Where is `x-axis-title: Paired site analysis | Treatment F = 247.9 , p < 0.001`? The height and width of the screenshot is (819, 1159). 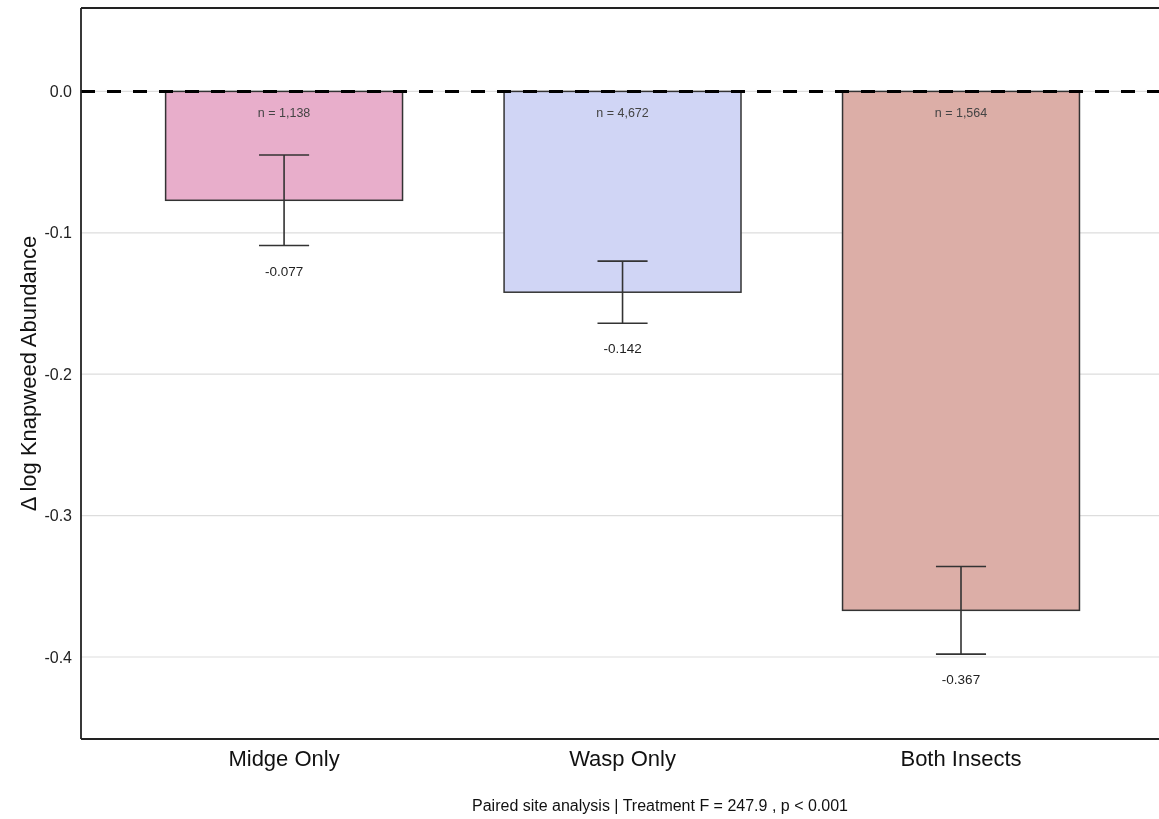 x-axis-title: Paired site analysis | Treatment F = 247.9 , p < 0.001 is located at coordinates (660, 805).